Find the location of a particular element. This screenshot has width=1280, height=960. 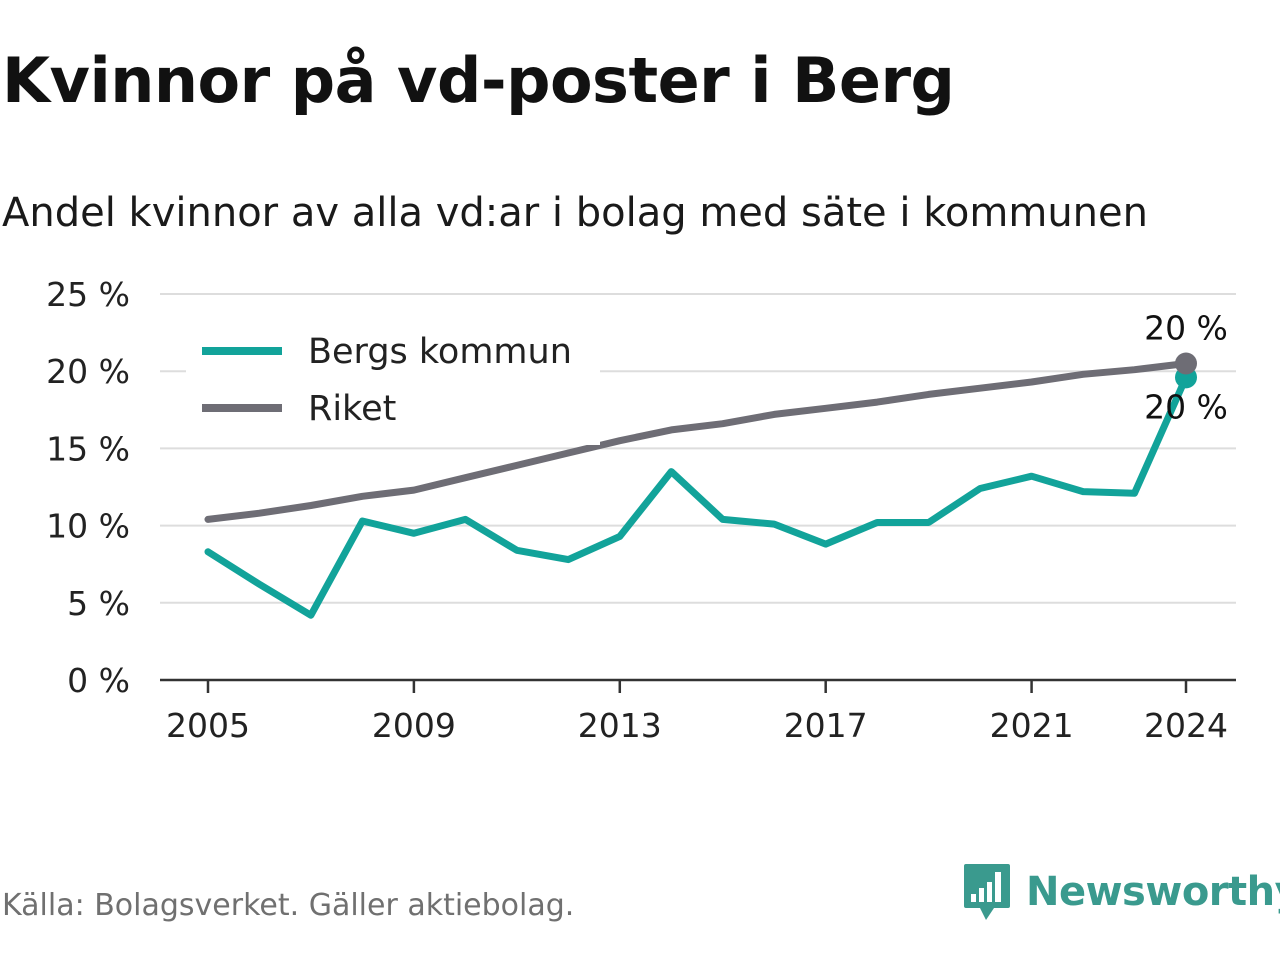

legend-label-bergs: Bergs kommun is located at coordinates (440, 352).